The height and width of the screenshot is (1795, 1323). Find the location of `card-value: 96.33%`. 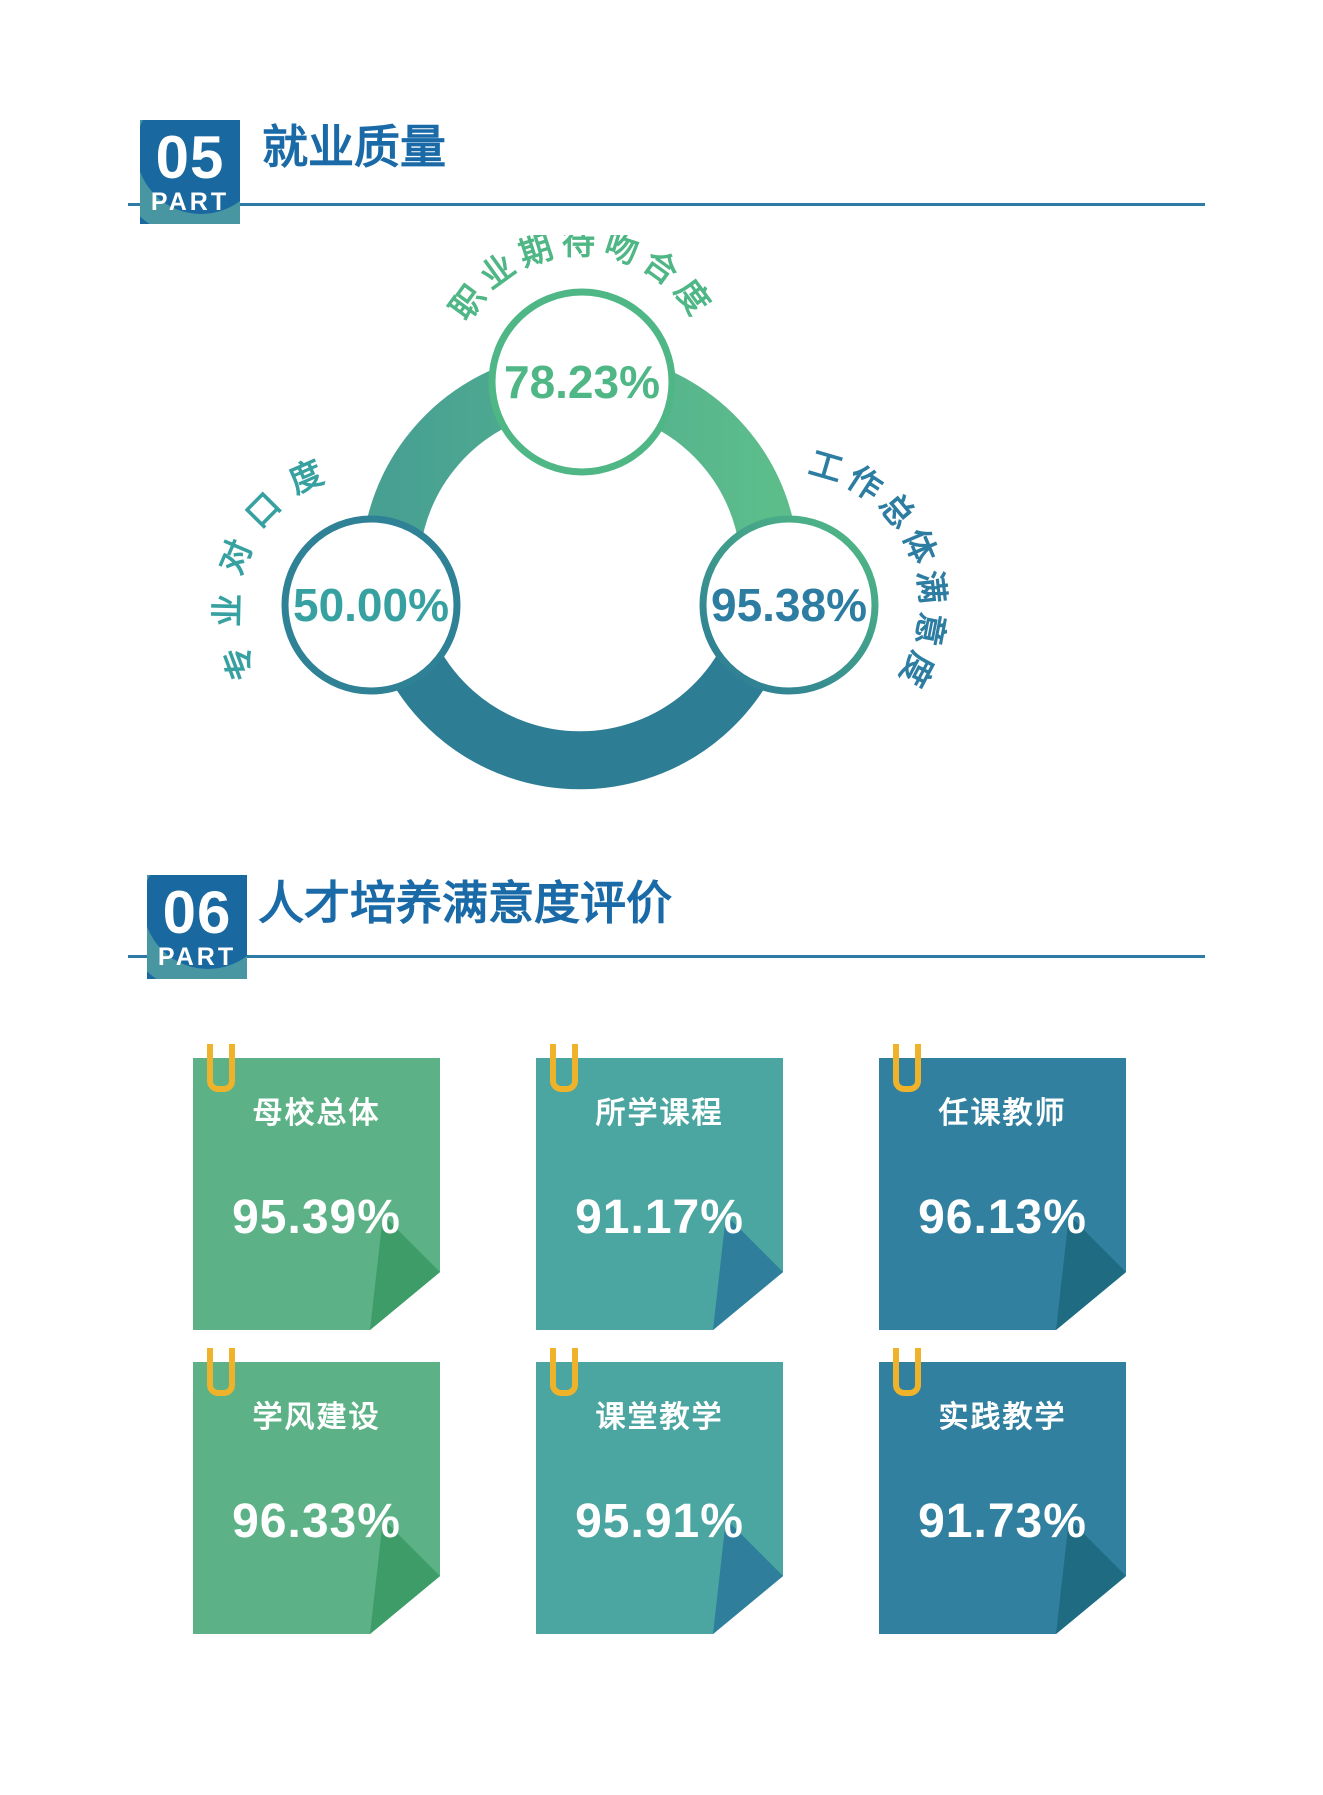

card-value: 96.33% is located at coordinates (316, 1521).